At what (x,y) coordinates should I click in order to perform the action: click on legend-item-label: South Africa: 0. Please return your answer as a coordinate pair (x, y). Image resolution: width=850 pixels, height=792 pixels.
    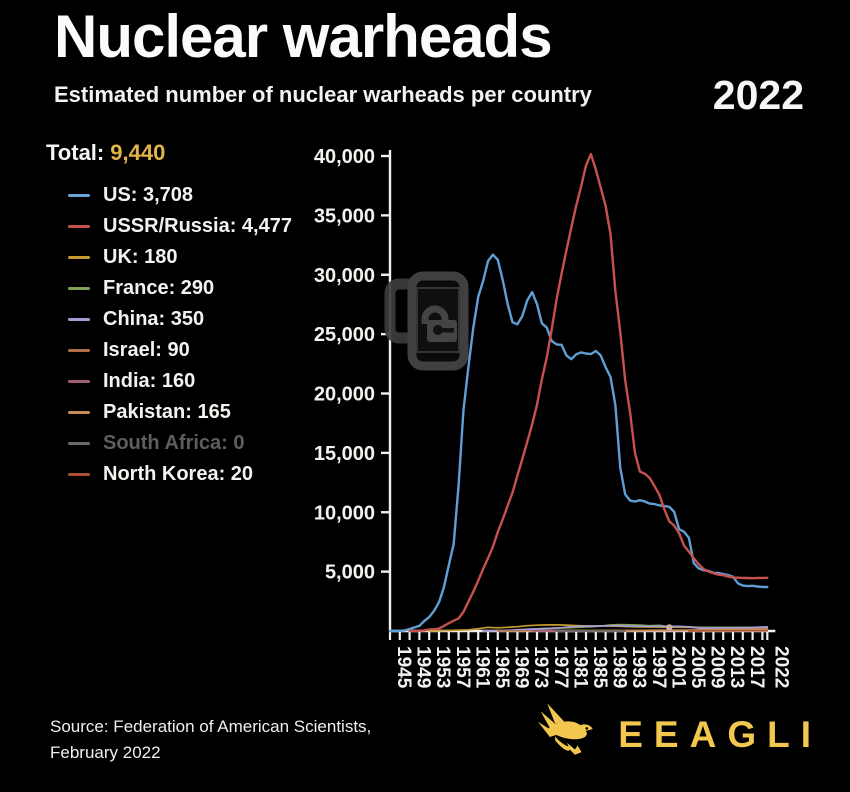
    Looking at the image, I should click on (174, 443).